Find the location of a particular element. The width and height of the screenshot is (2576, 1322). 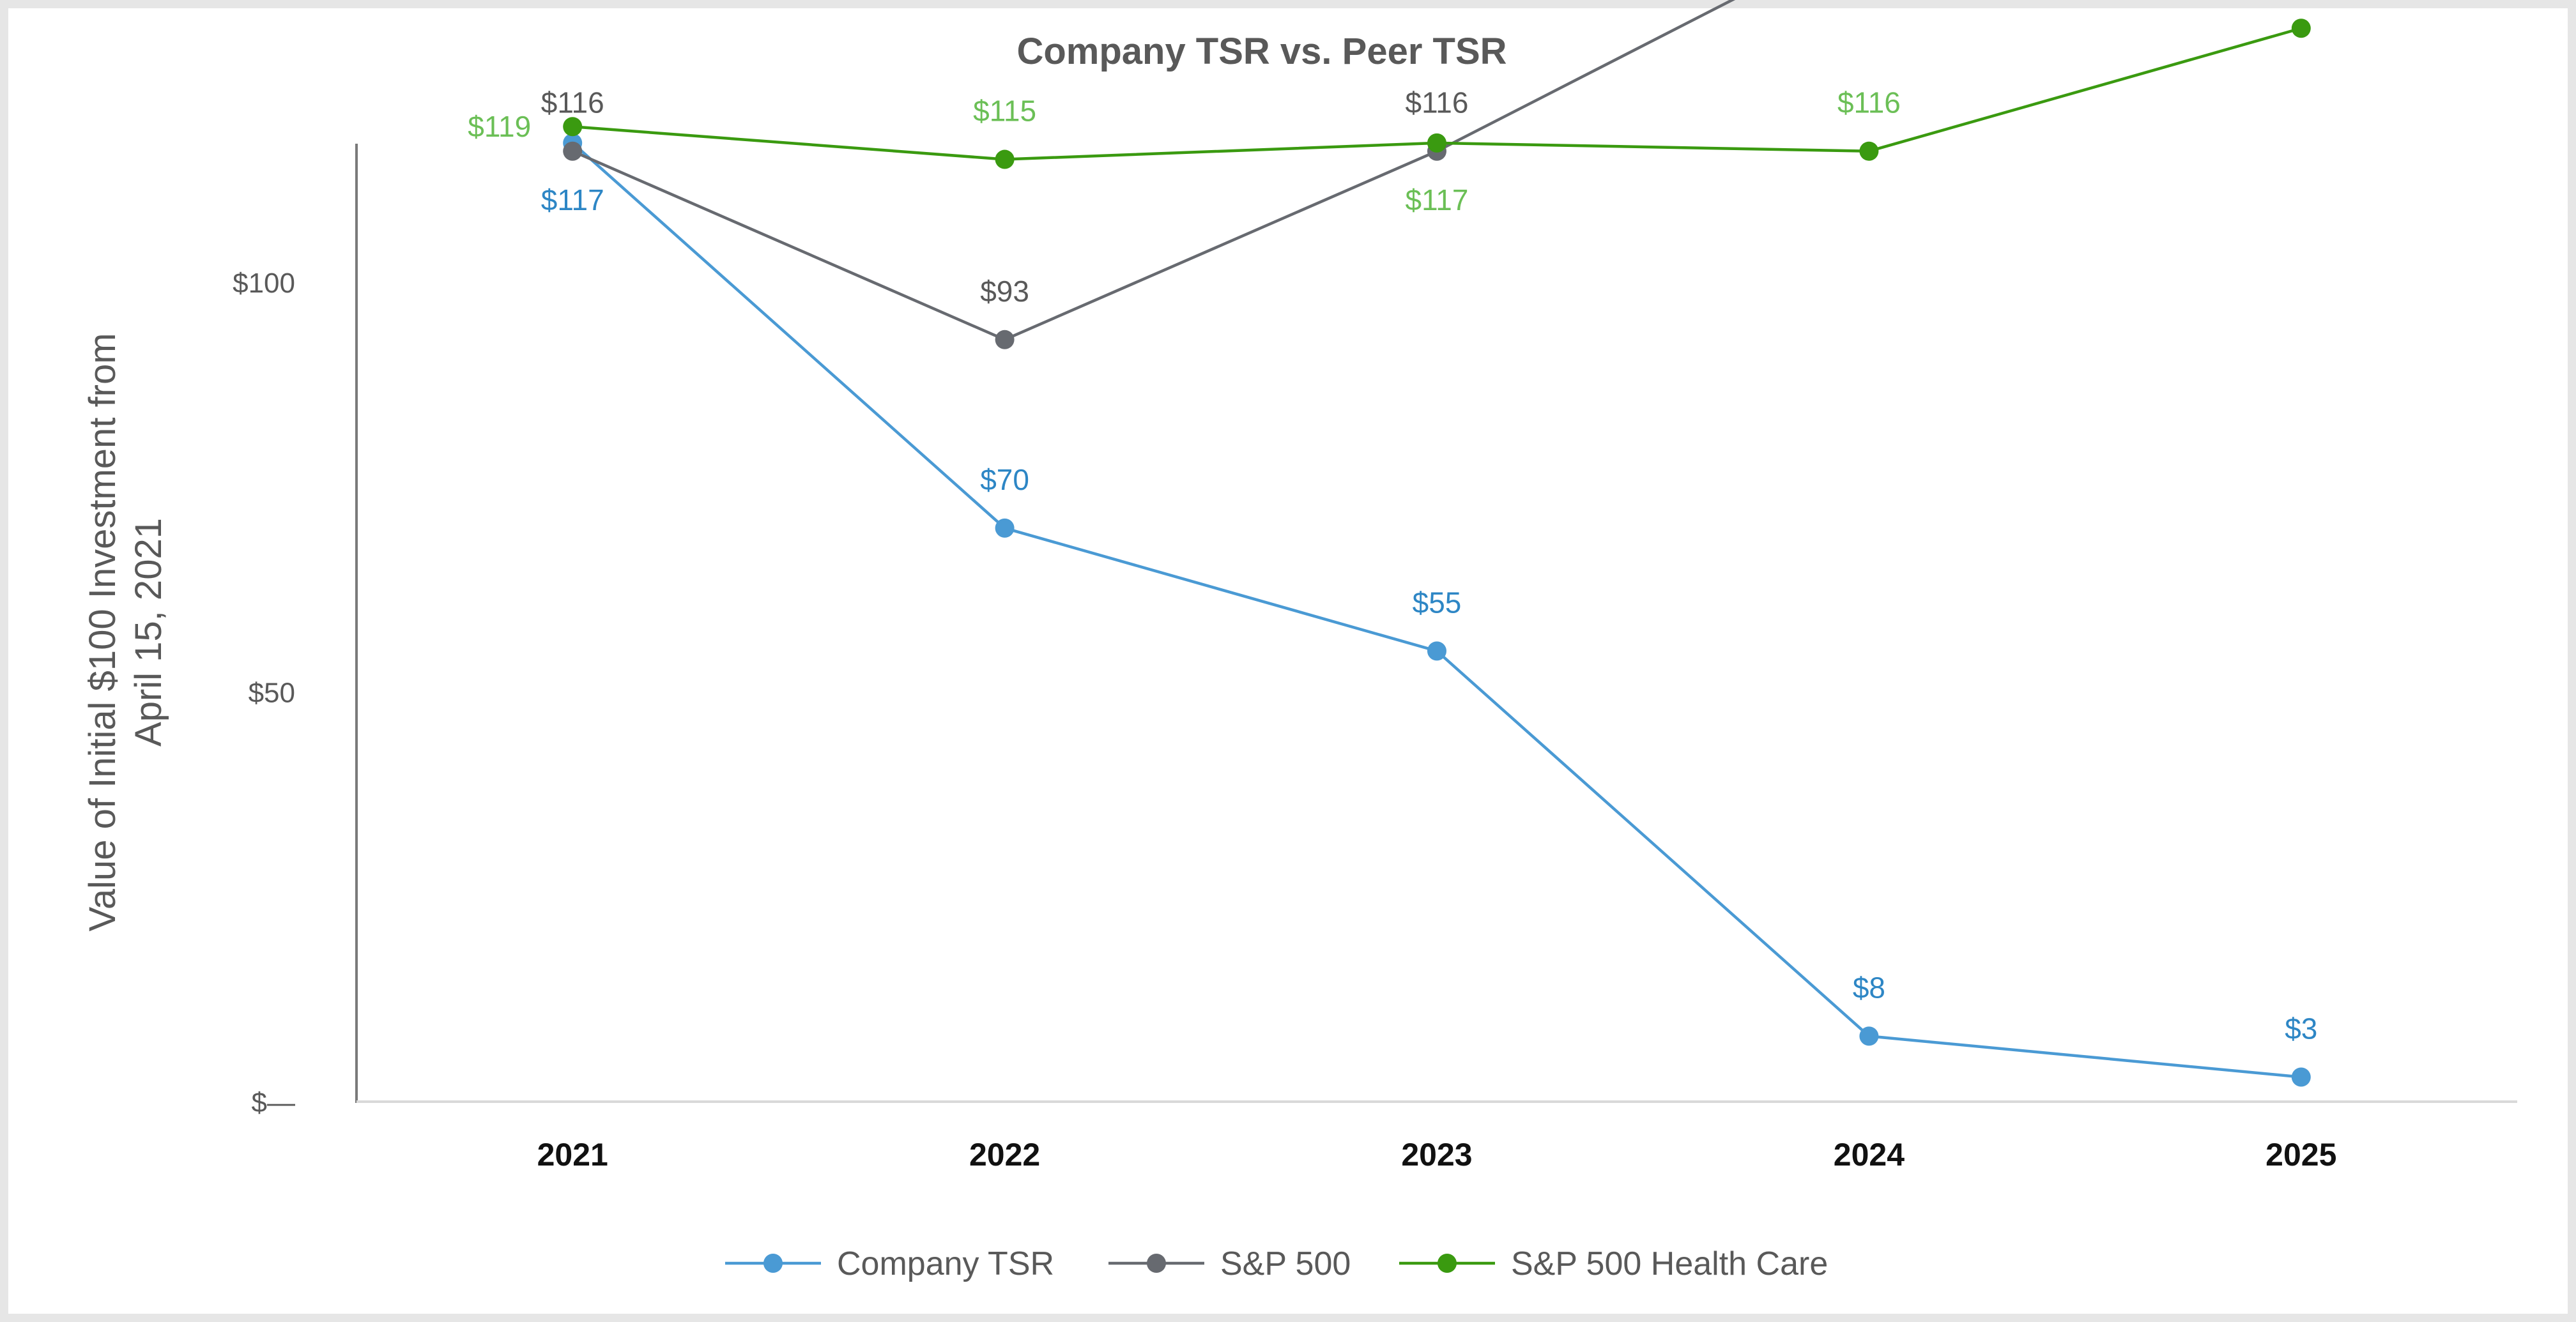

y-tick-label: $100 is located at coordinates (264, 283).